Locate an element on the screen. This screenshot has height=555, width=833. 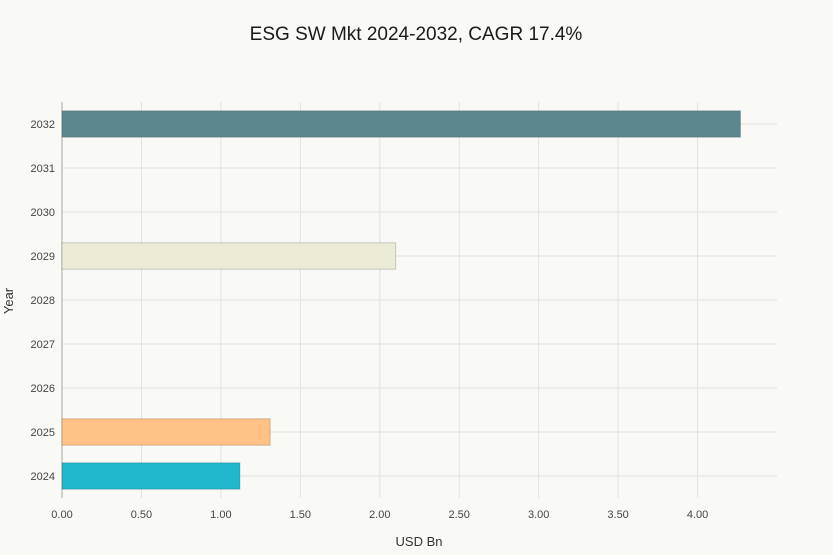
bar-2029 is located at coordinates (229, 256).